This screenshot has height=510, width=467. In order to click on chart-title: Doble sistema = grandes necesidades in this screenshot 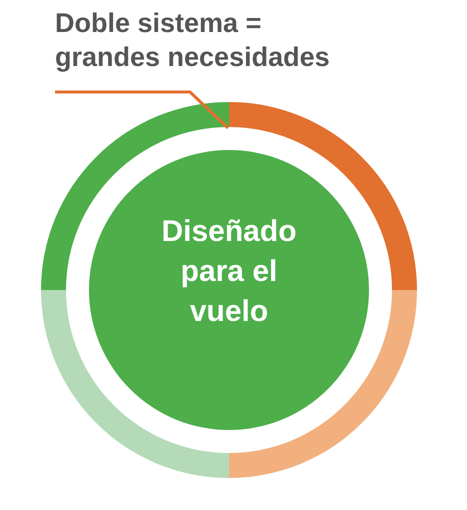, I will do `click(193, 40)`.